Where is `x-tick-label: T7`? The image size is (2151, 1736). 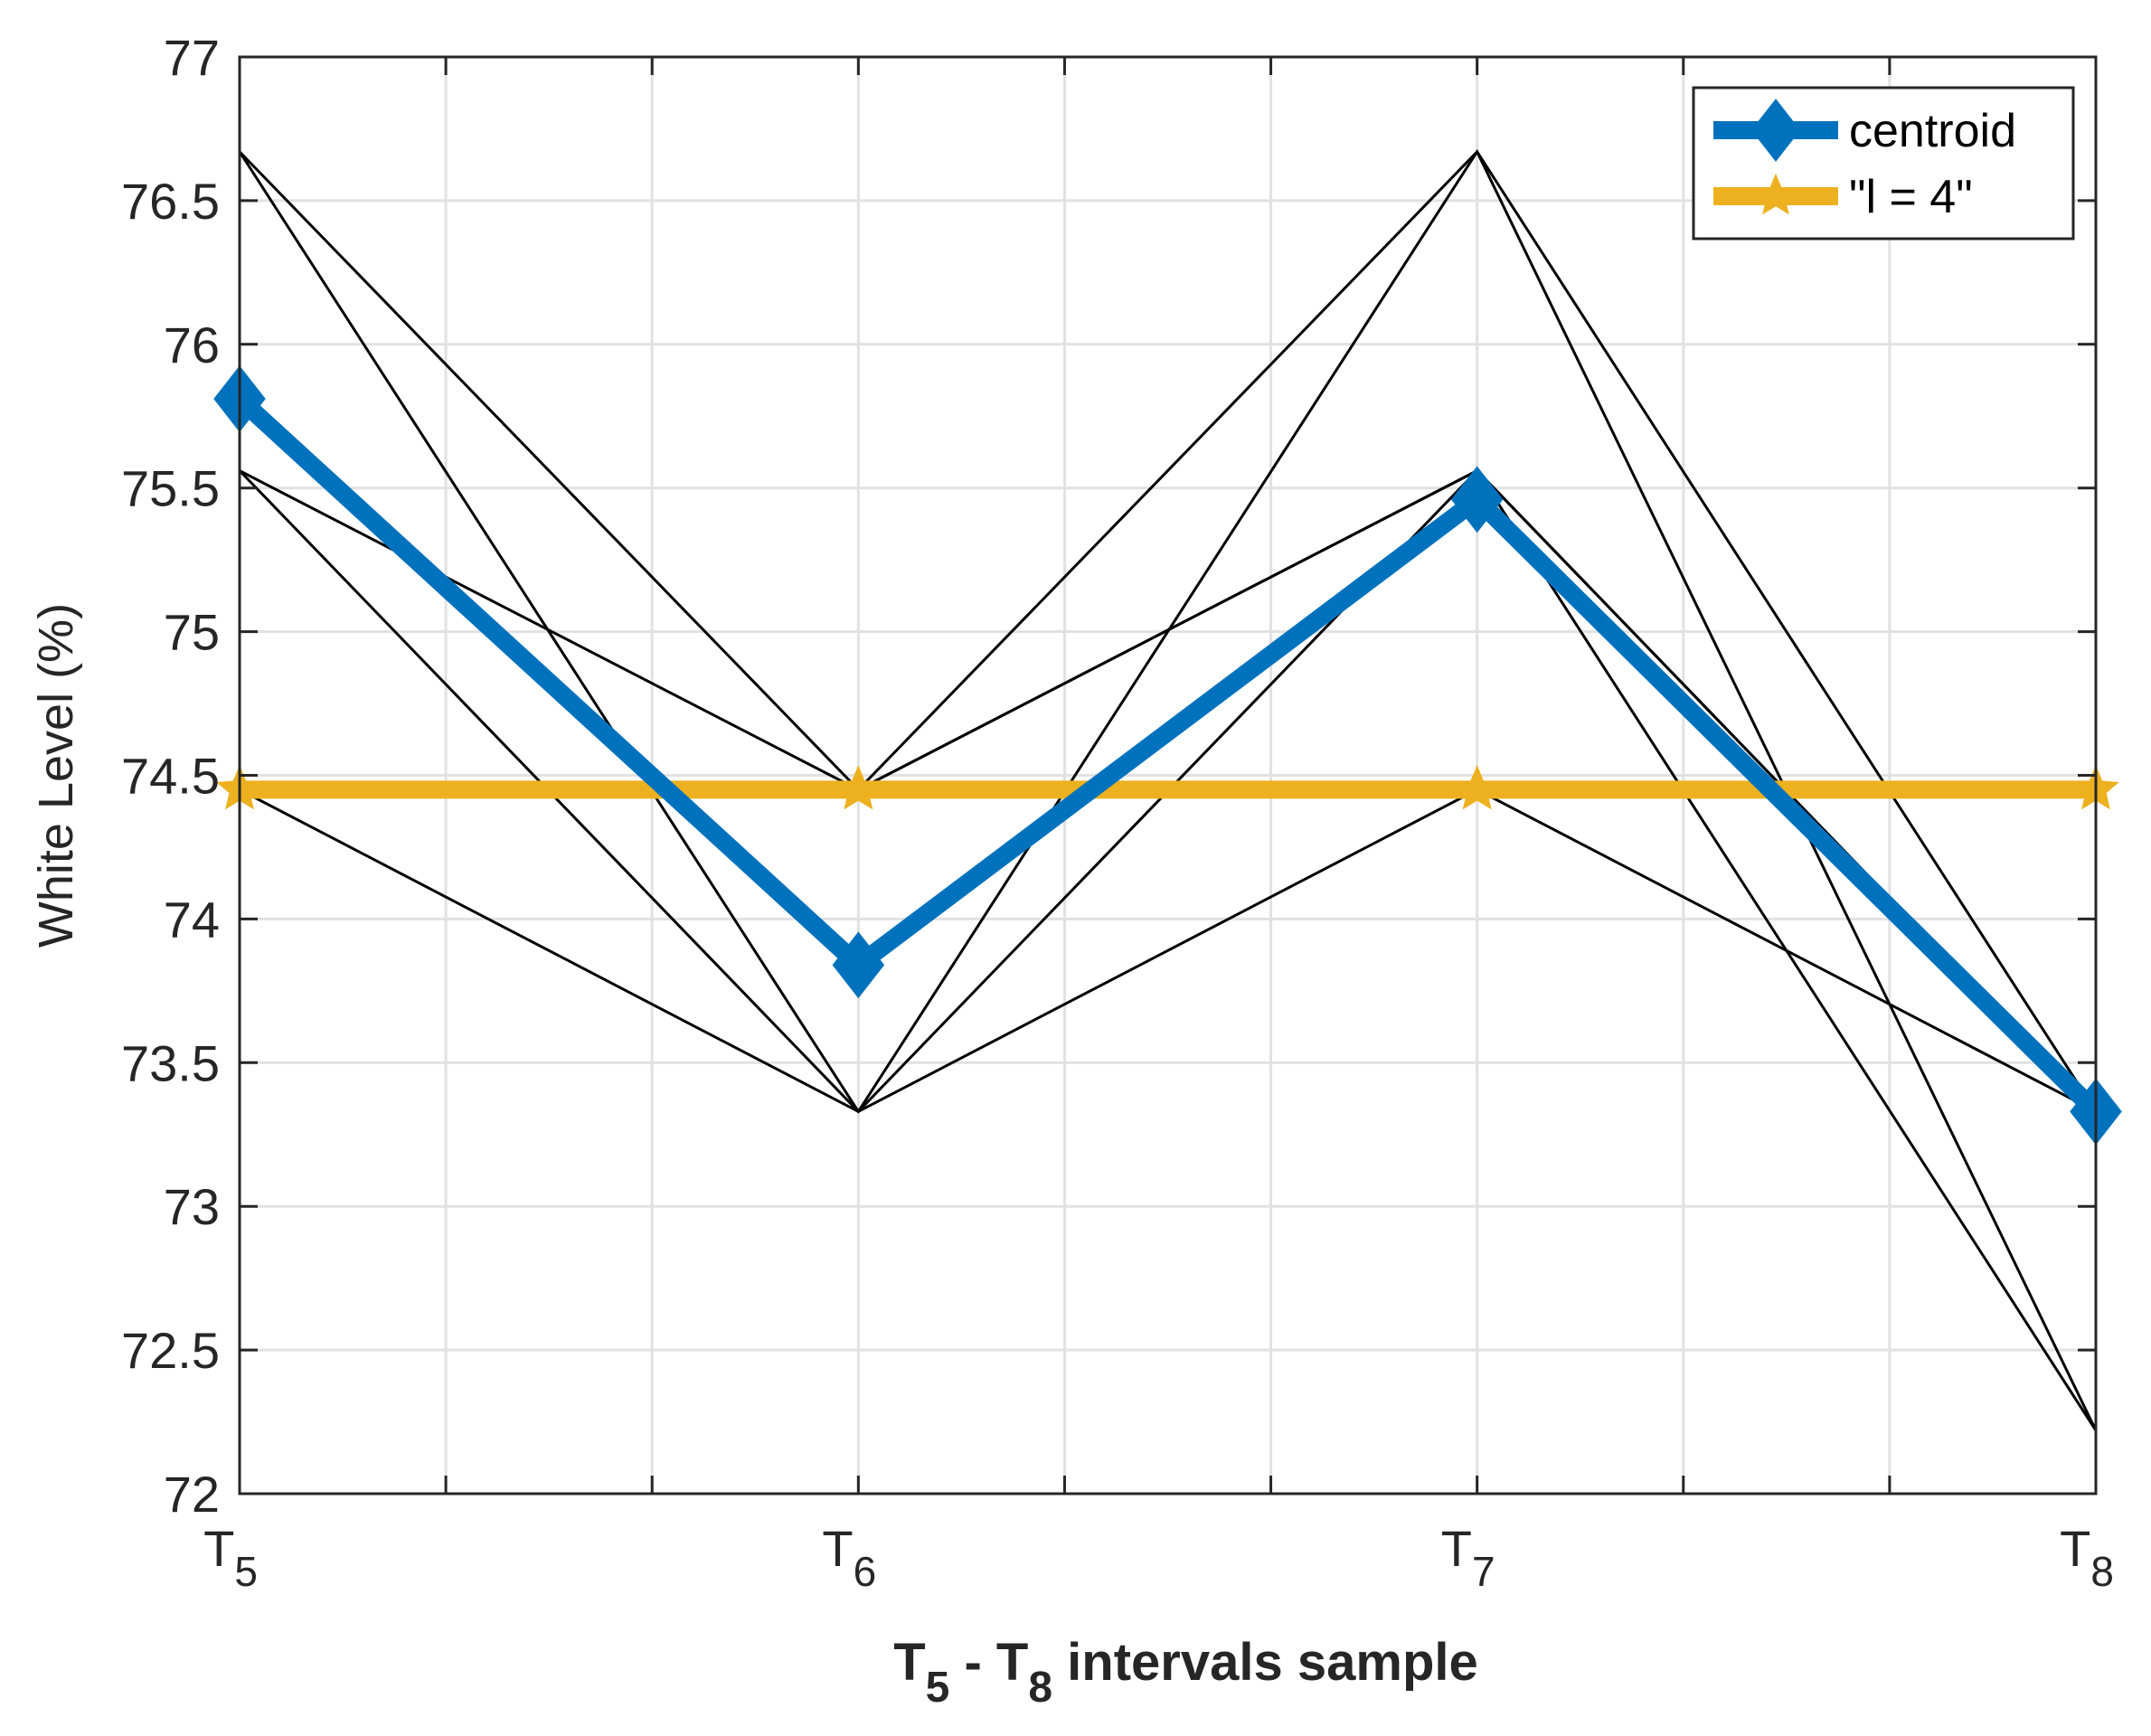
x-tick-label: T7 is located at coordinates (1468, 1558).